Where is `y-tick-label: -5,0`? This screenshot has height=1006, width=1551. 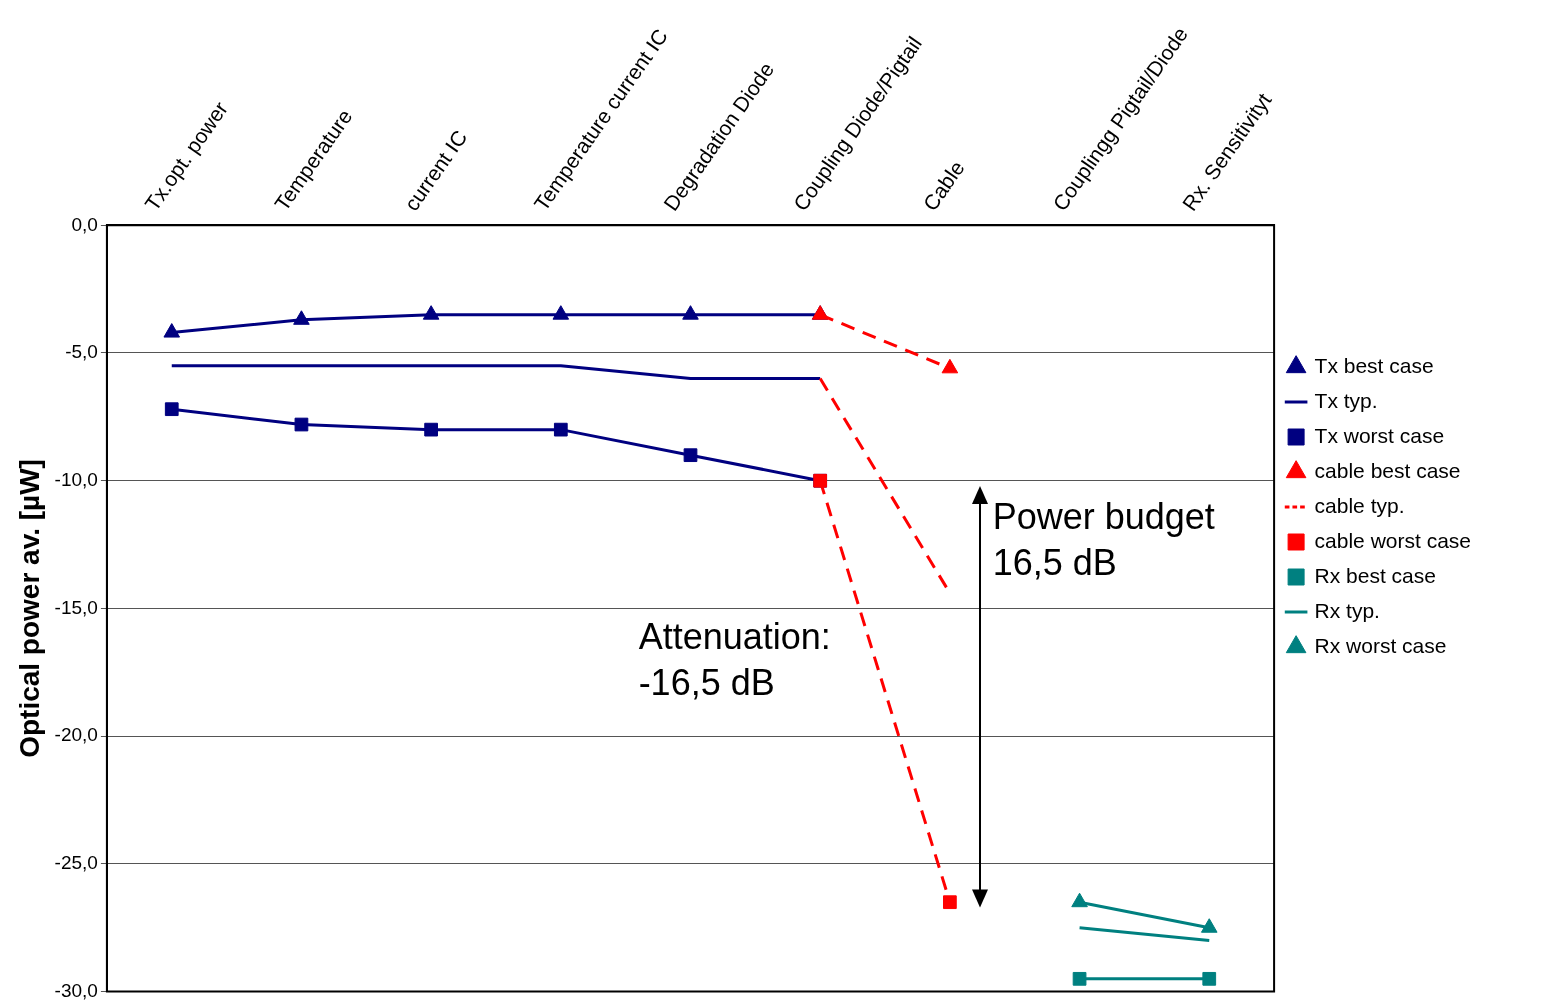
y-tick-label: -5,0 is located at coordinates (81, 352).